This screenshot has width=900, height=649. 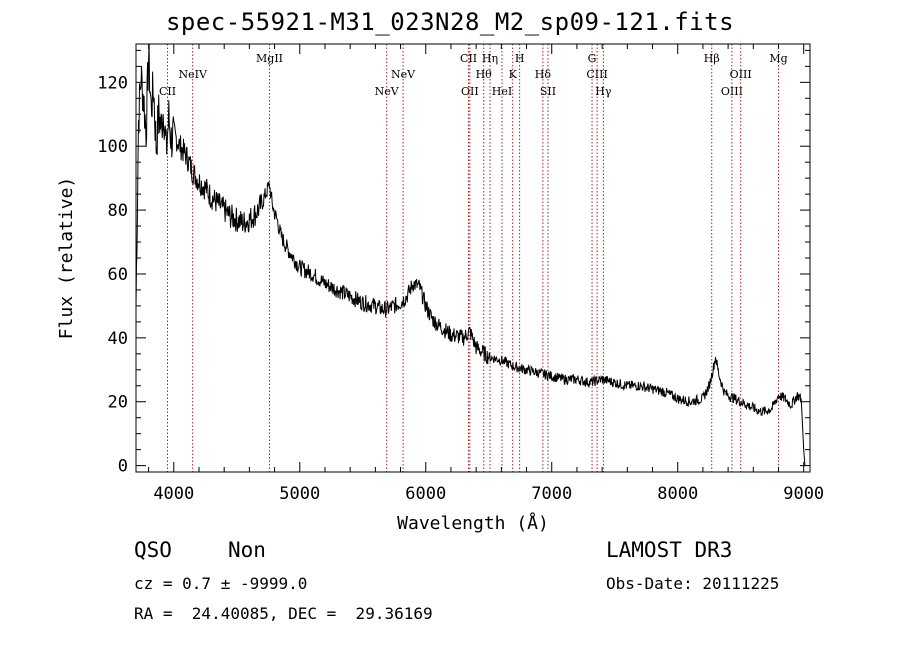 What do you see at coordinates (153, 550) in the screenshot?
I see `object-class: QSO` at bounding box center [153, 550].